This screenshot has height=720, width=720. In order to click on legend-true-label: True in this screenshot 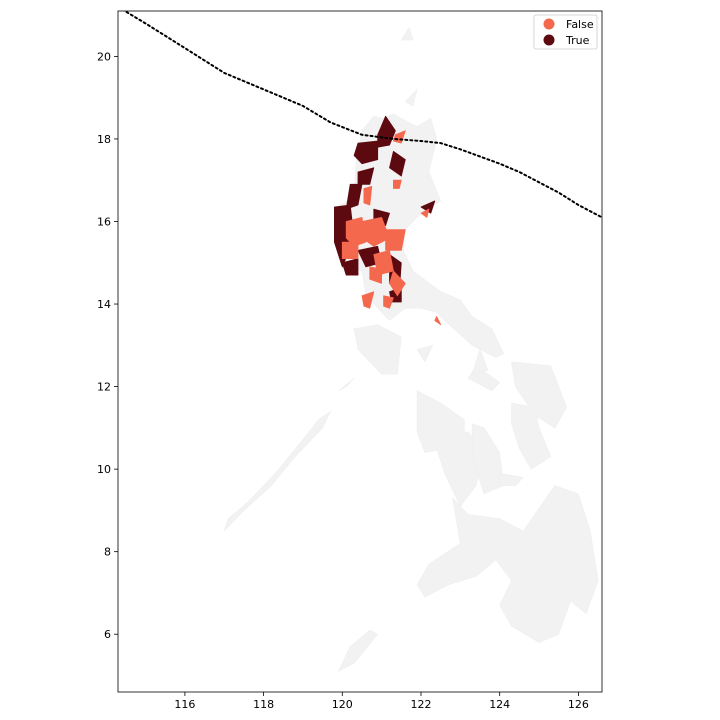, I will do `click(577, 40)`.